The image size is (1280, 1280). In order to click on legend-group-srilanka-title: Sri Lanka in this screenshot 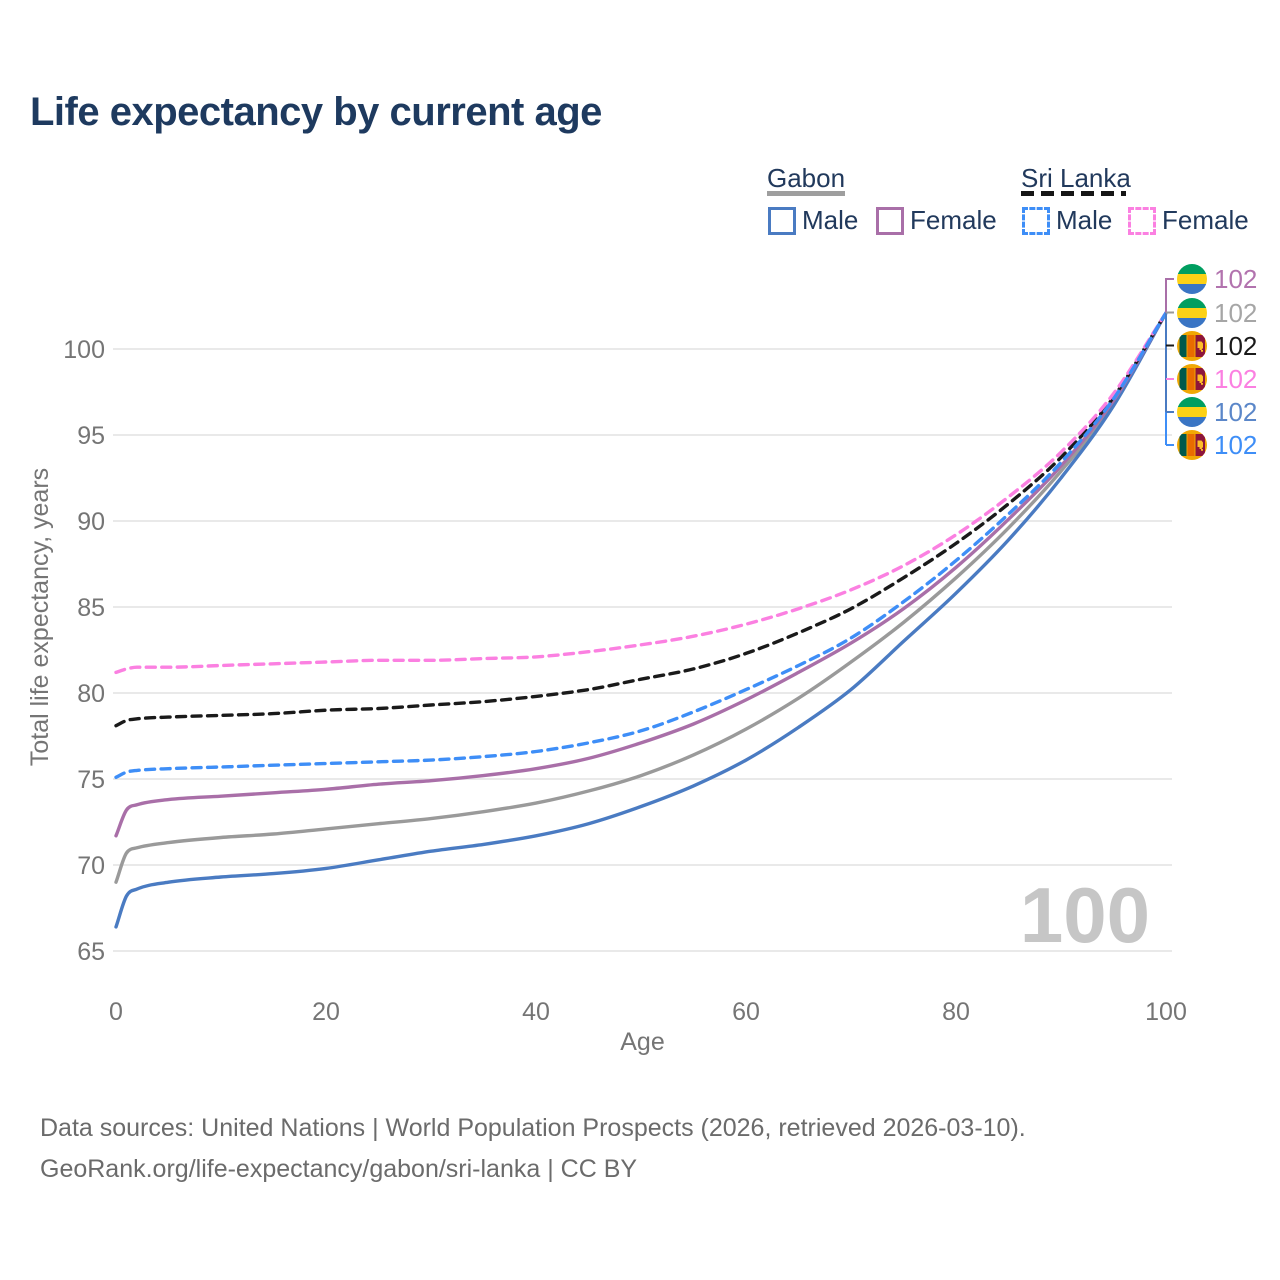, I will do `click(1076, 178)`.